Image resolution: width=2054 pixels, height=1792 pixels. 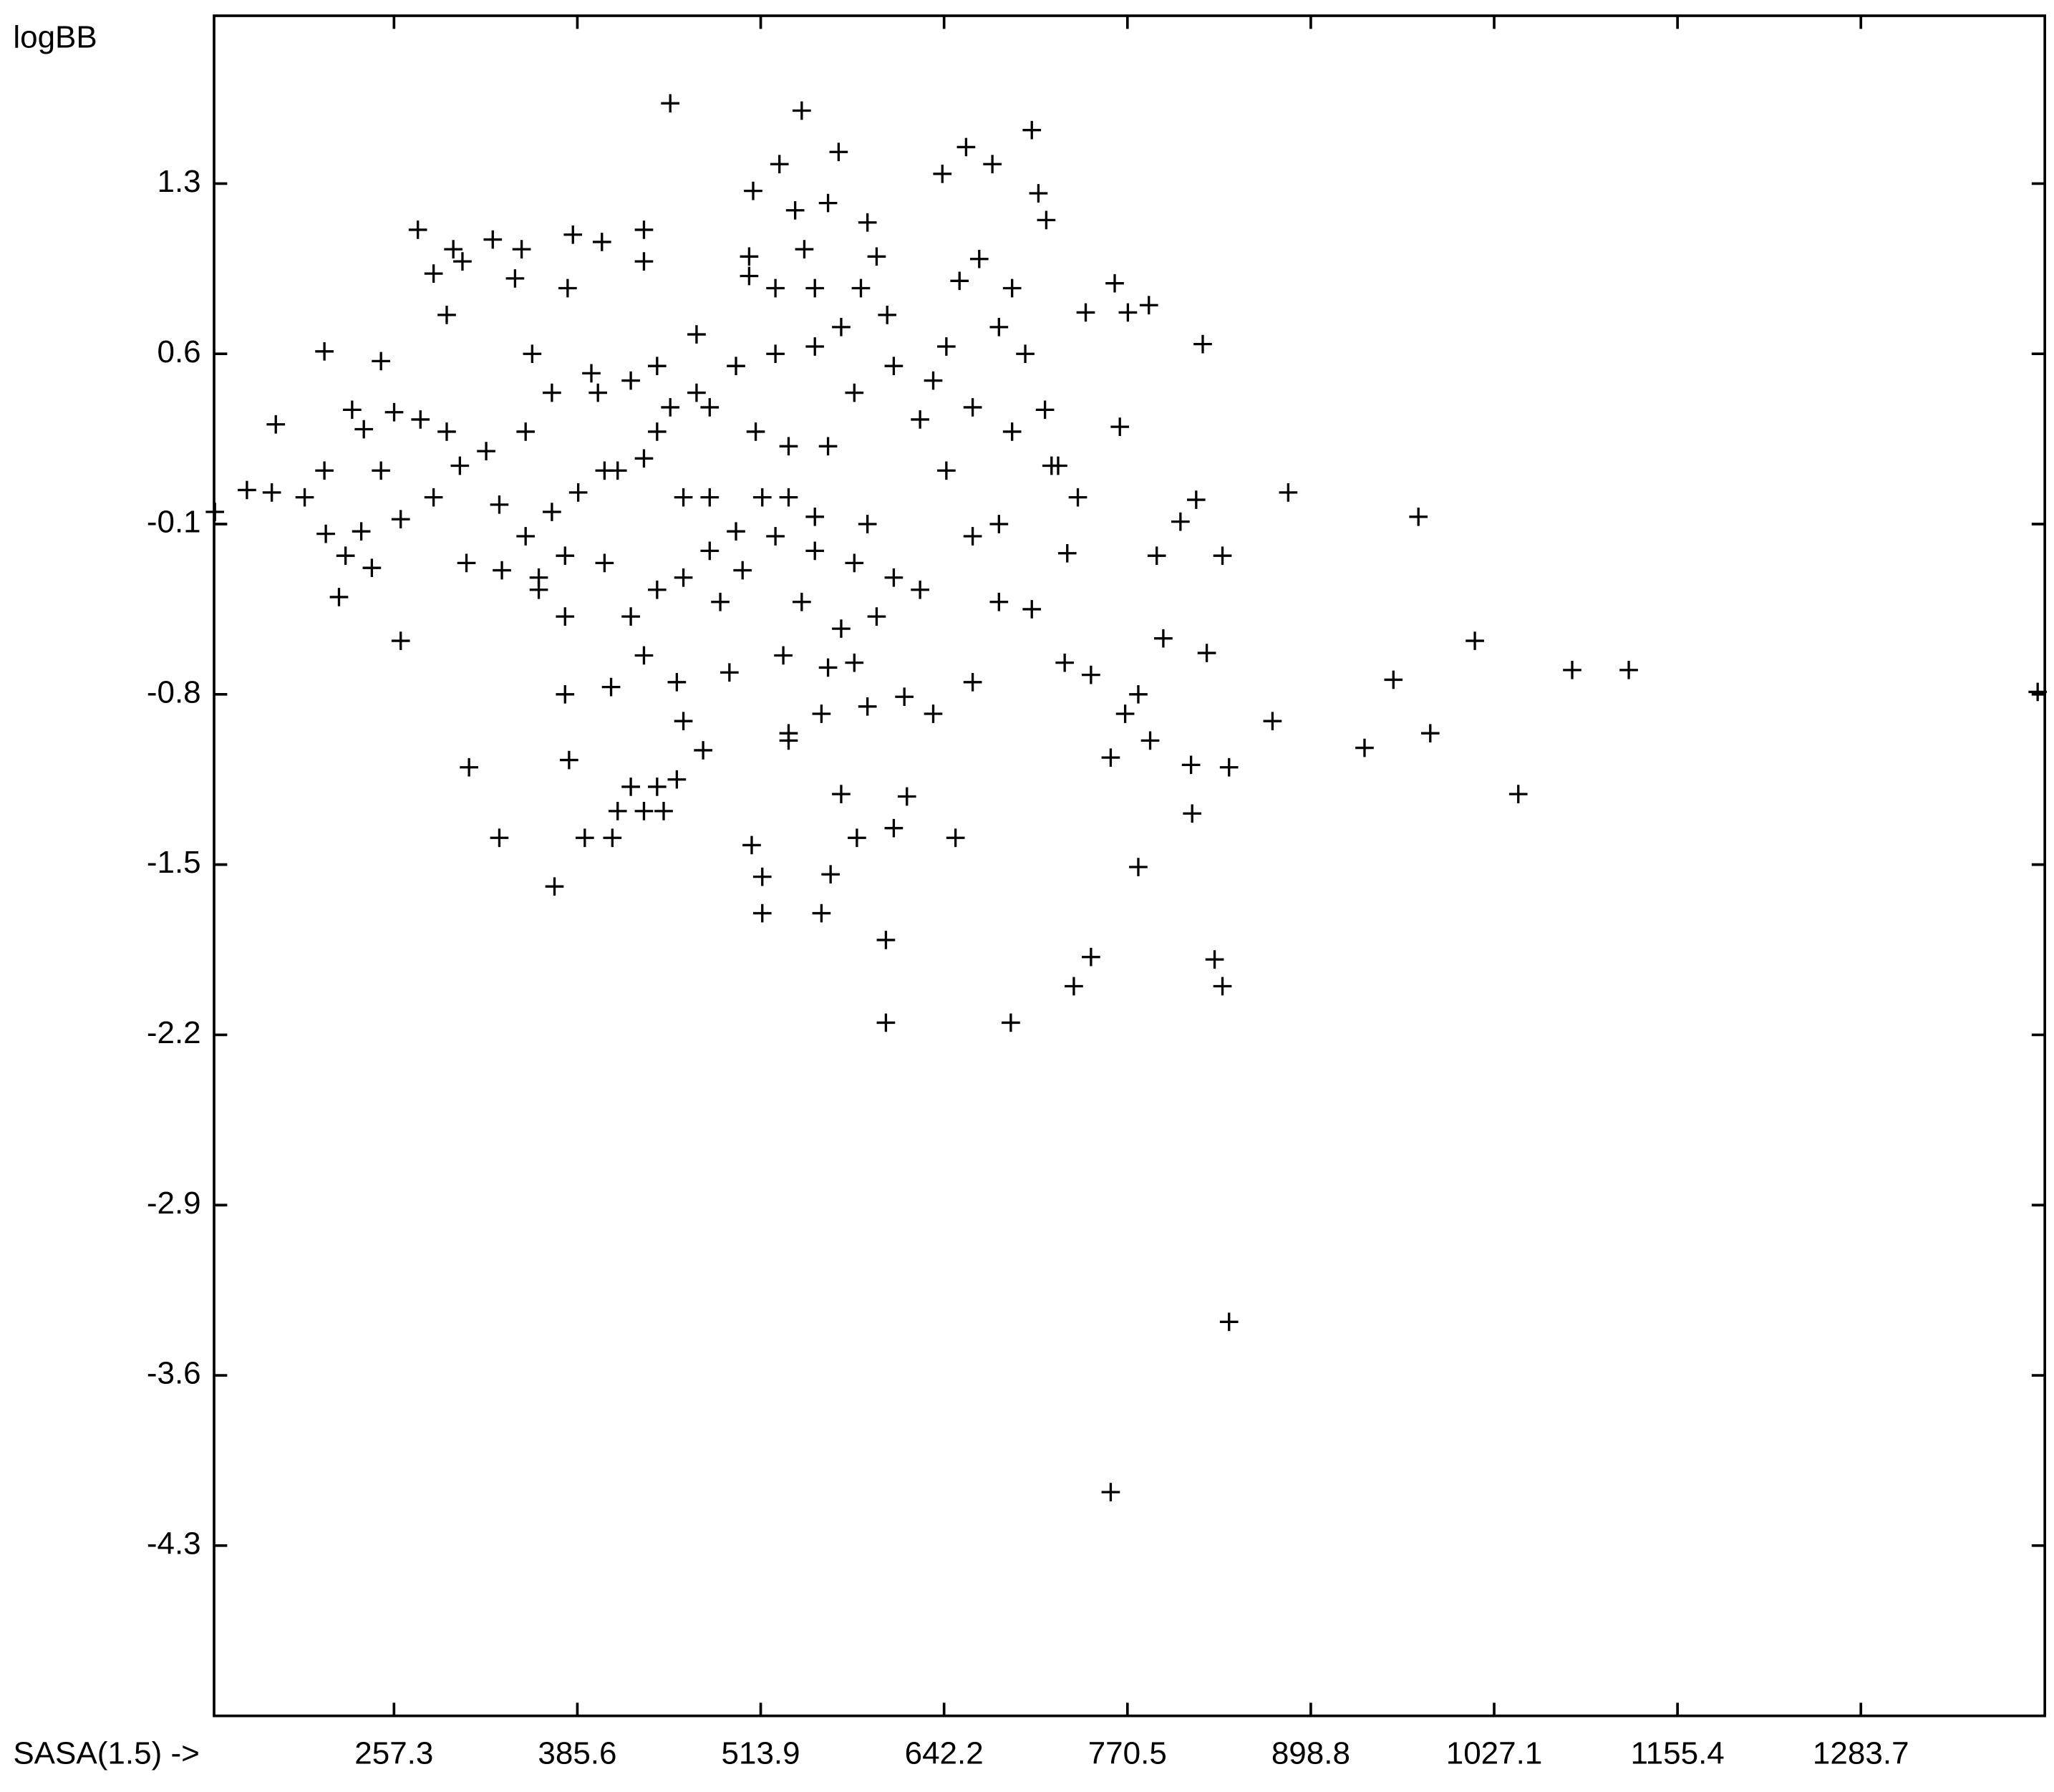 What do you see at coordinates (174, 1543) in the screenshot?
I see `y-tick-label: -4.3` at bounding box center [174, 1543].